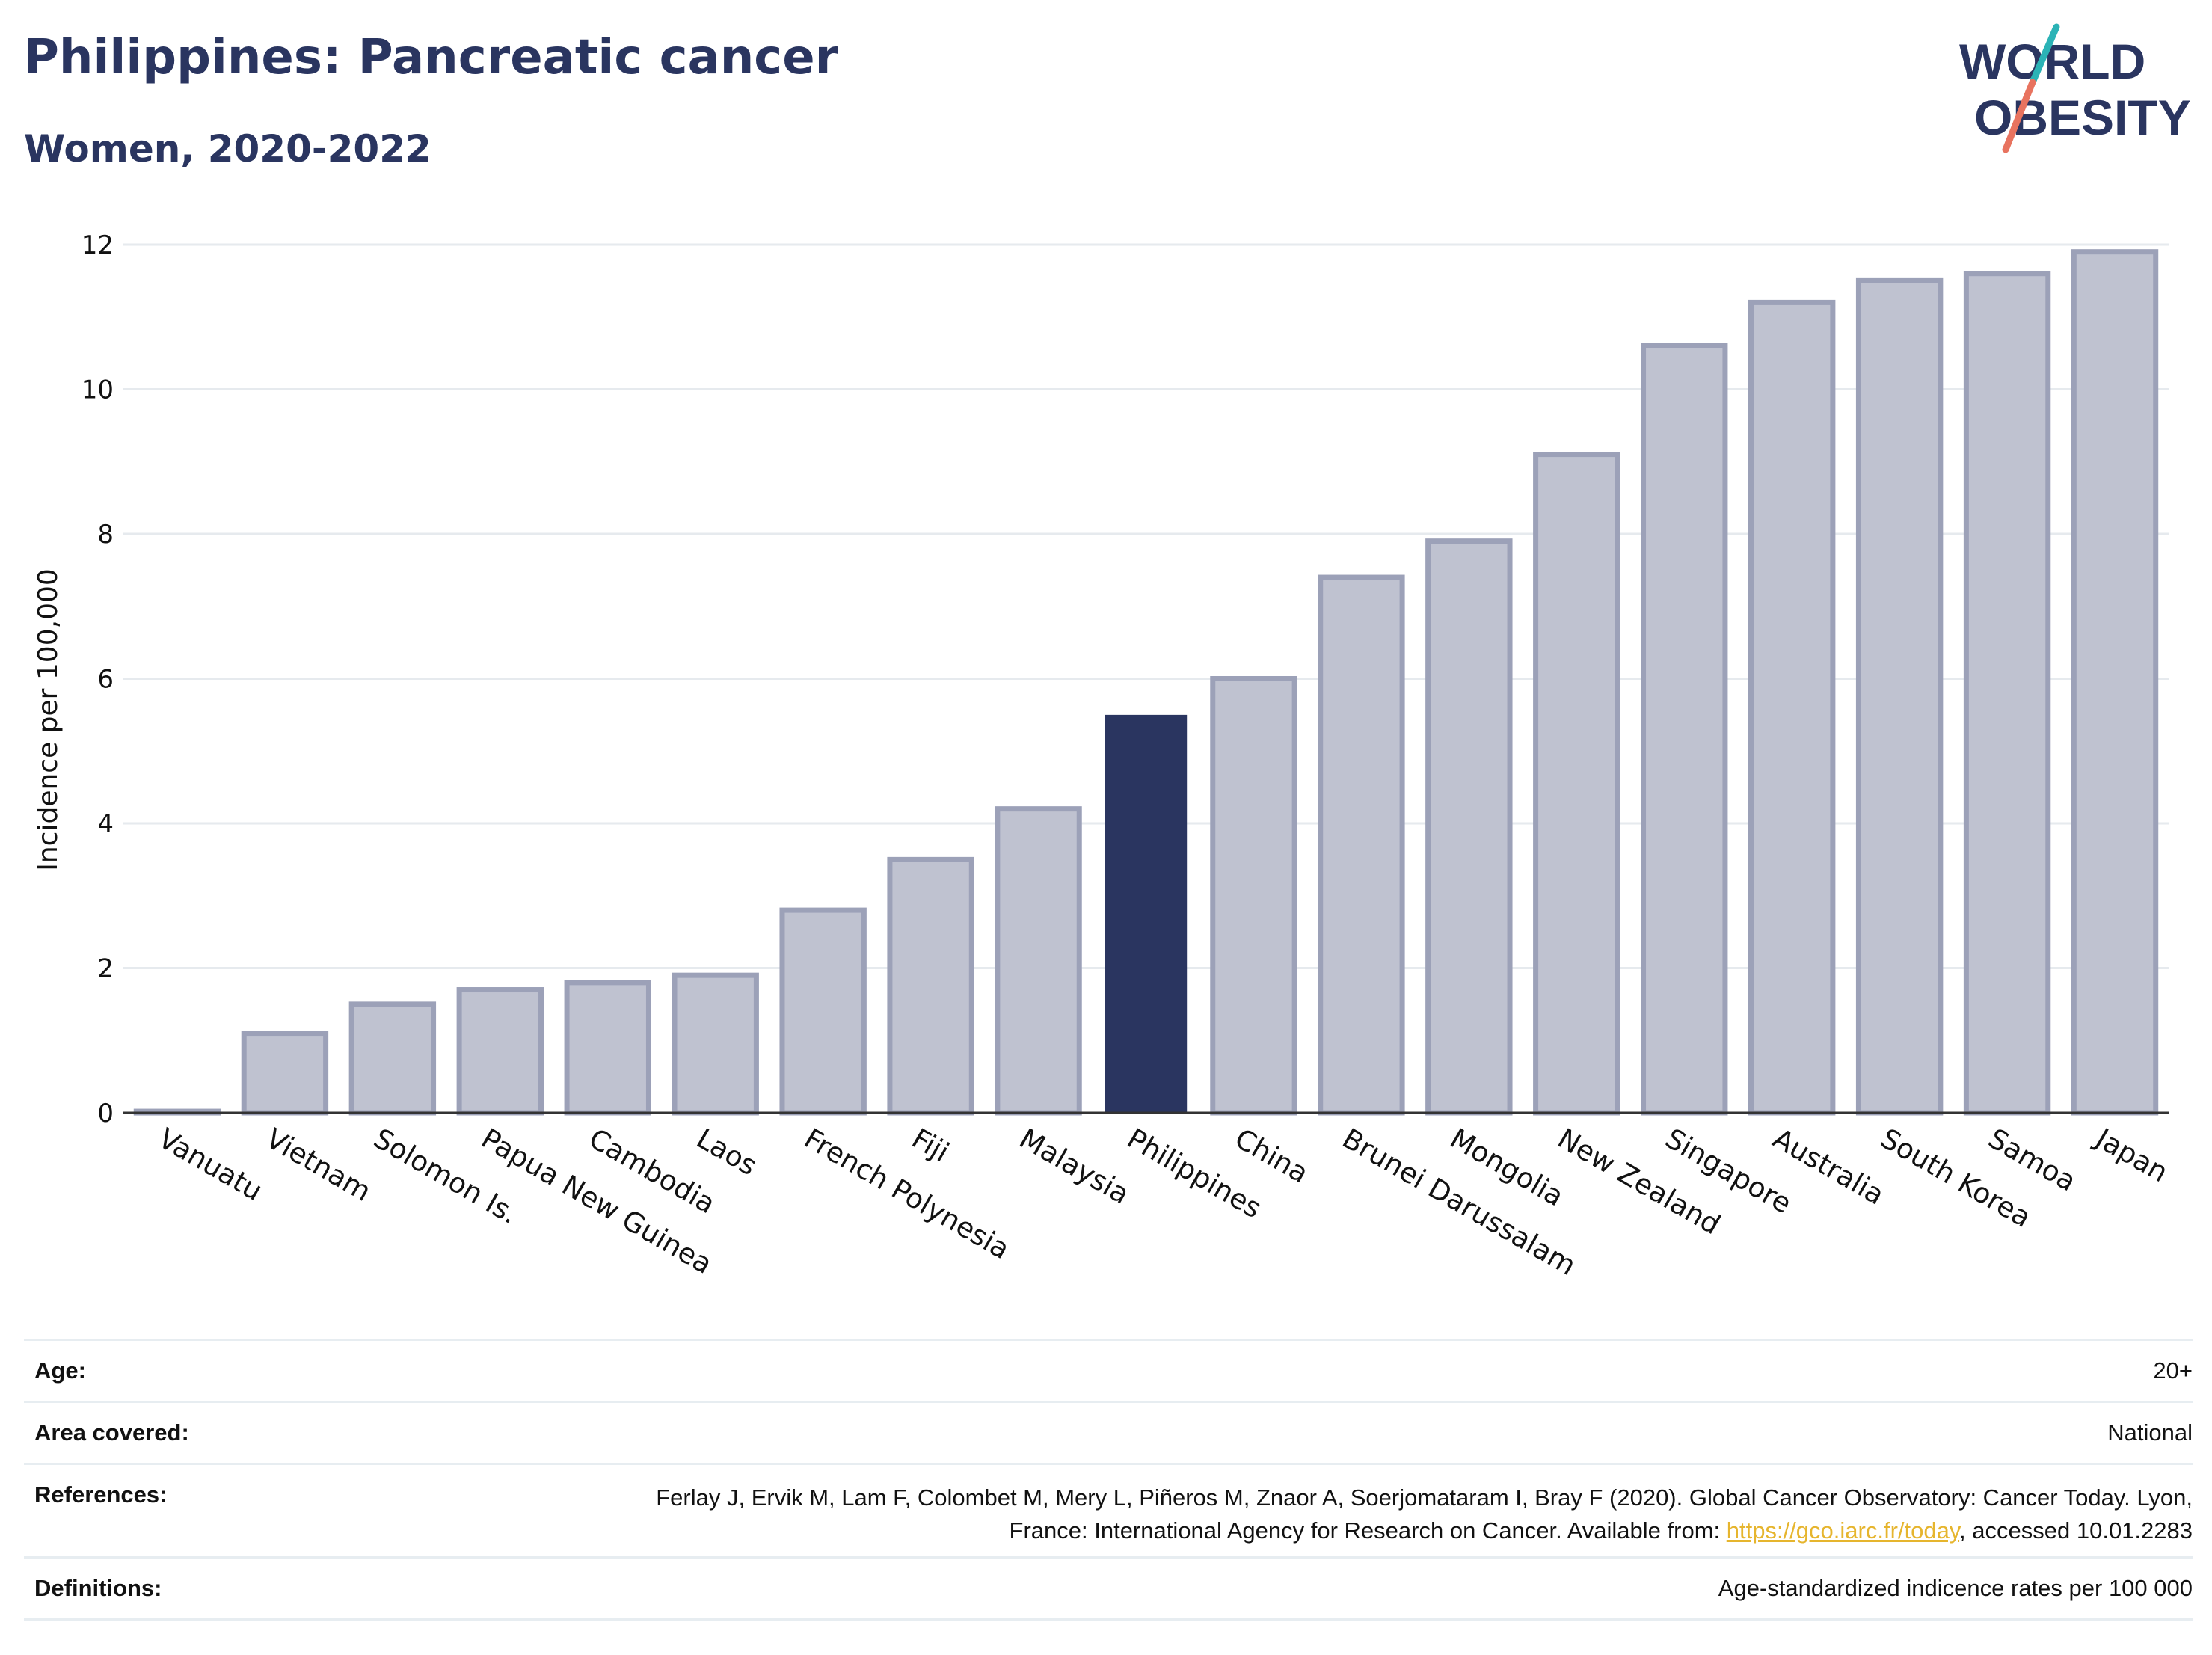  I want to click on area-label: Area covered:, so click(111, 1432).